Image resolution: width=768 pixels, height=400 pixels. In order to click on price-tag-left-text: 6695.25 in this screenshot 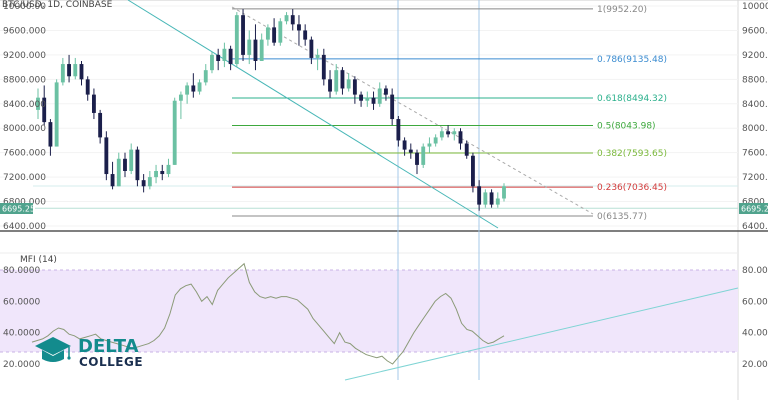, I will do `click(18, 209)`.